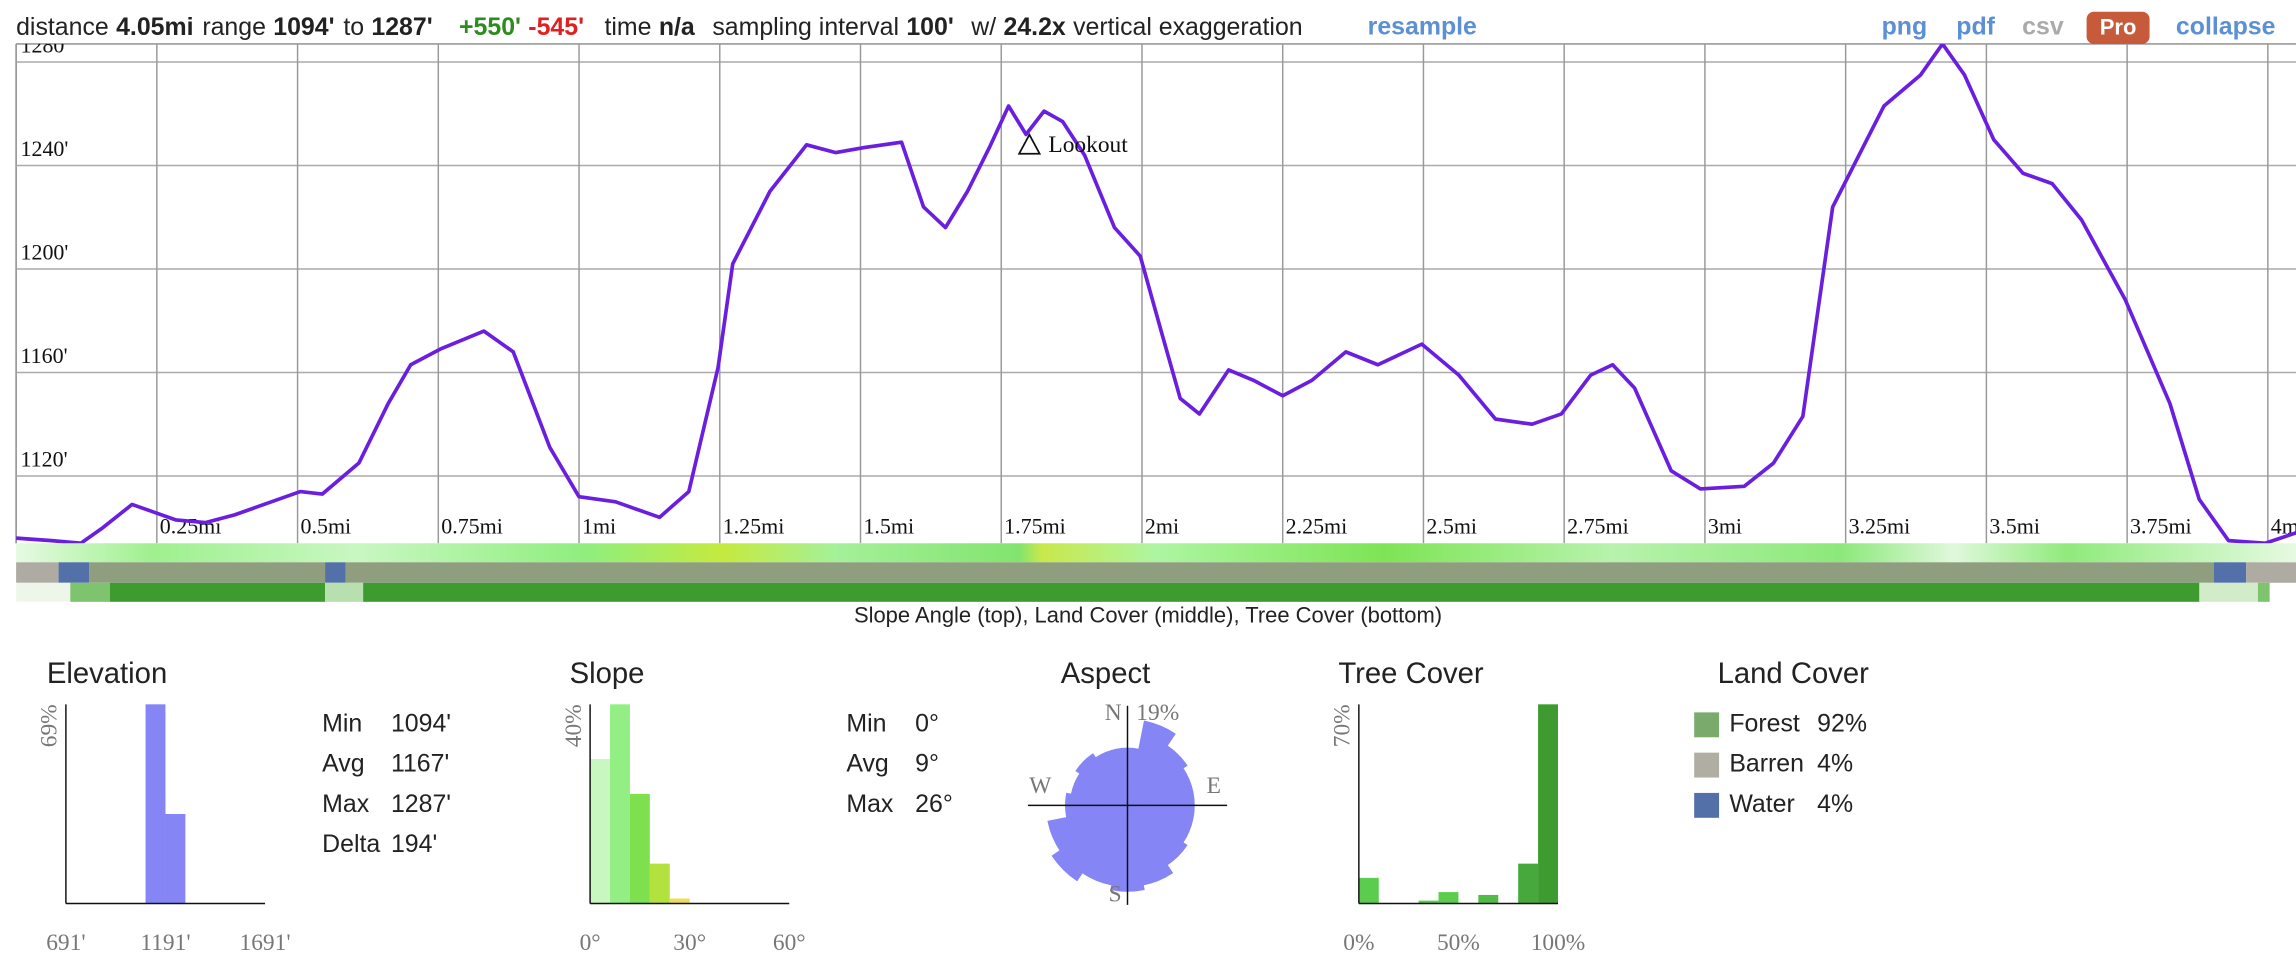 Image resolution: width=2296 pixels, height=972 pixels. What do you see at coordinates (65, 943) in the screenshot?
I see `x-tick-label: 691'` at bounding box center [65, 943].